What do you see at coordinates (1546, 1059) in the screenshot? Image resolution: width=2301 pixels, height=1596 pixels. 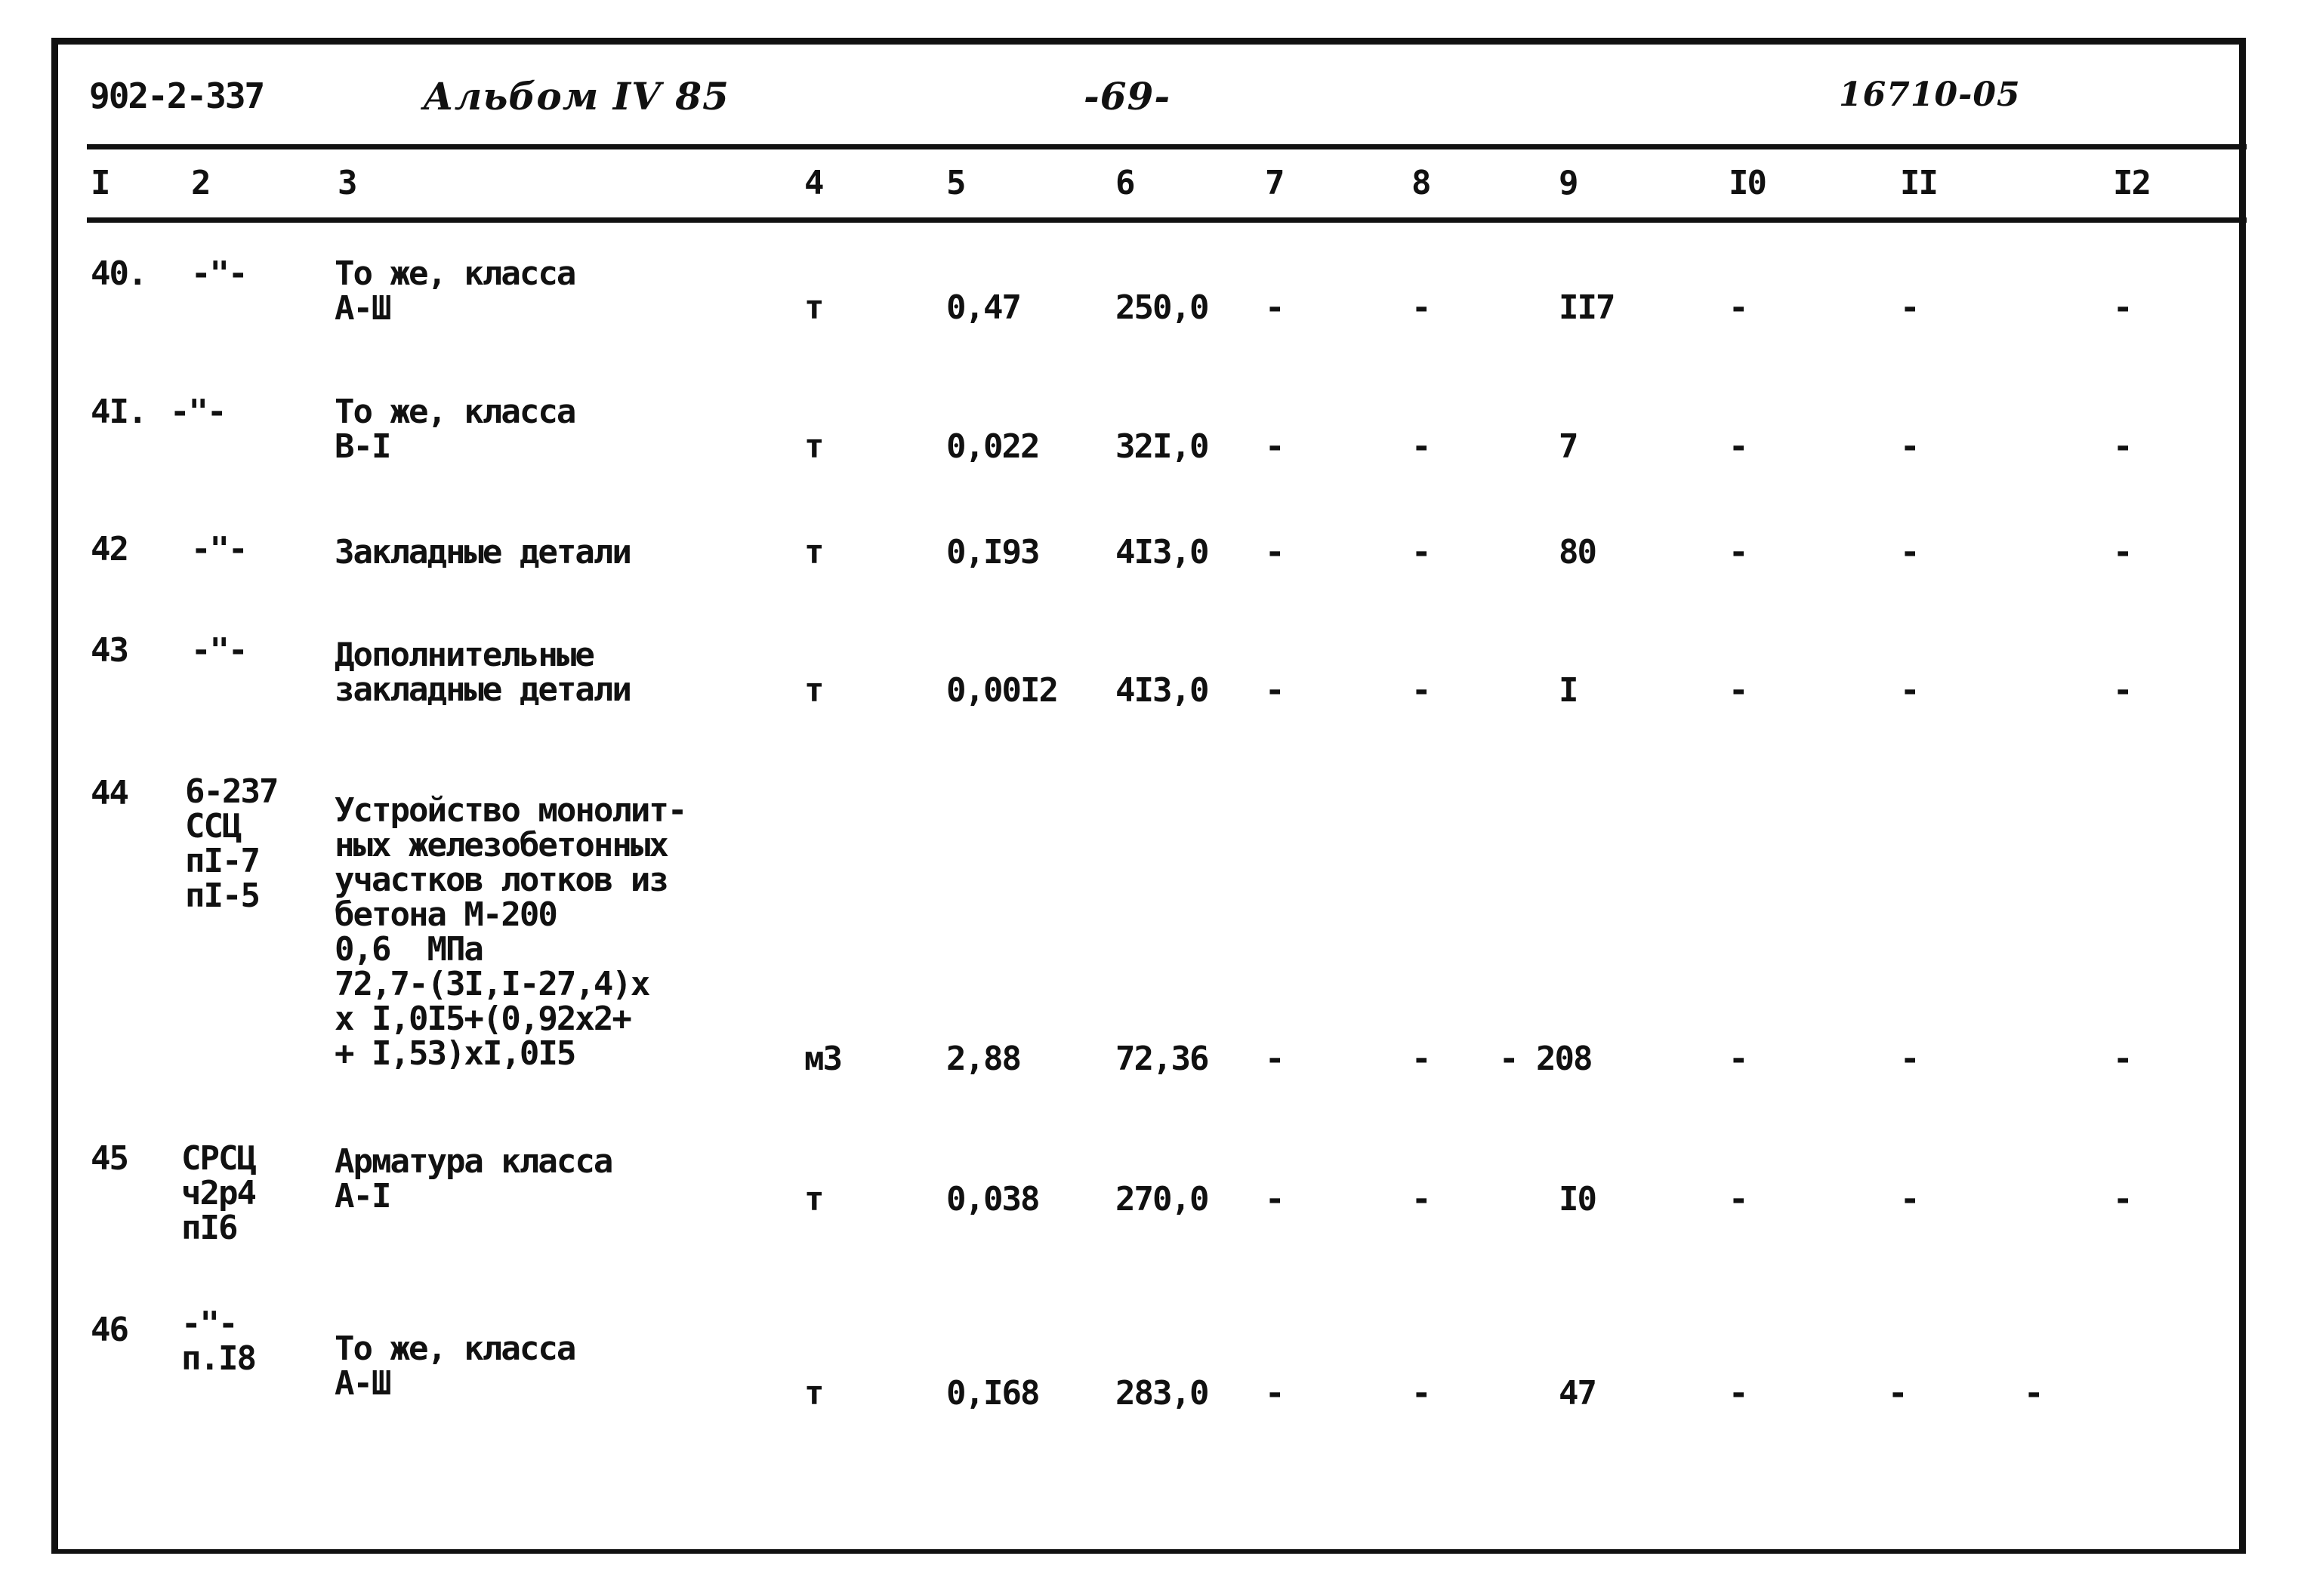 I see `cell-col-9: - 208` at bounding box center [1546, 1059].